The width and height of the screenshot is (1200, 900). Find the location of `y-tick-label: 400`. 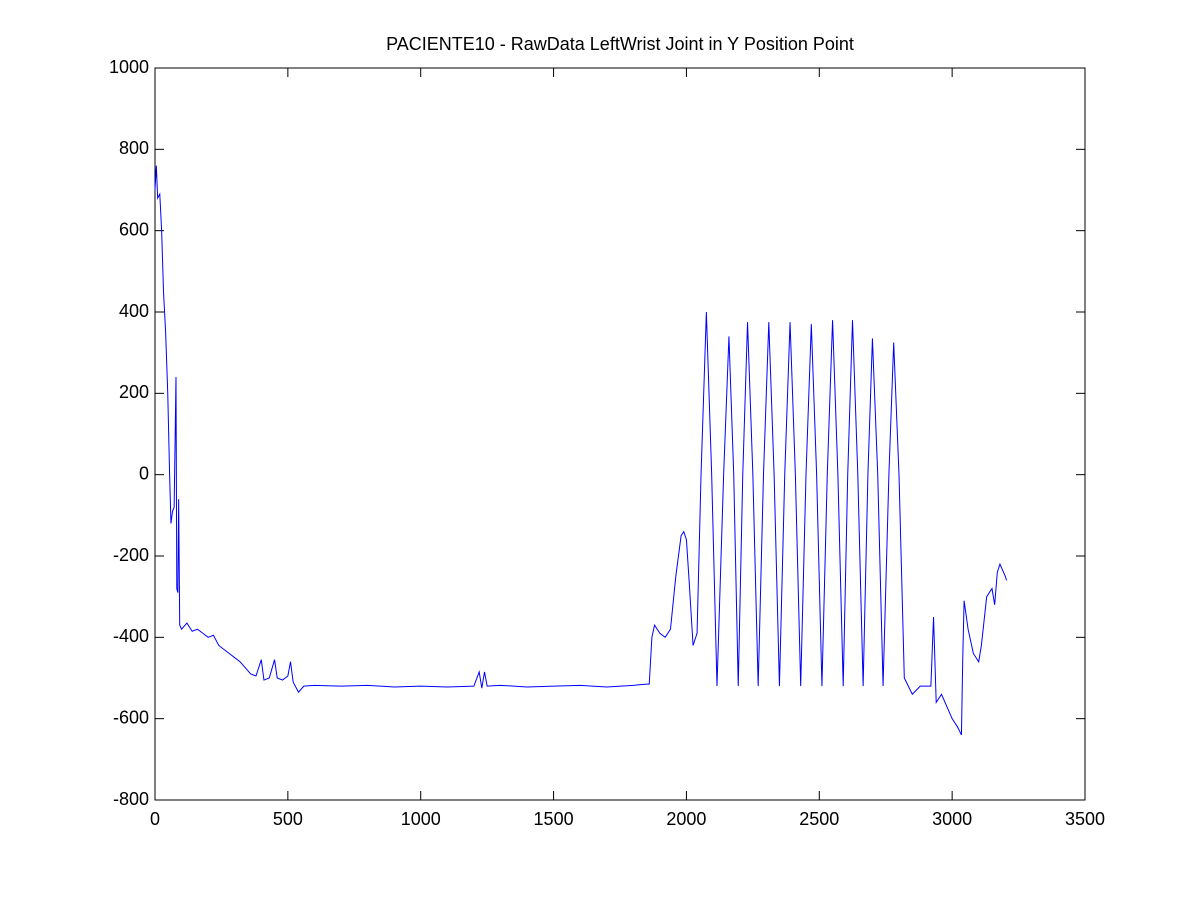

y-tick-label: 400 is located at coordinates (134, 311).